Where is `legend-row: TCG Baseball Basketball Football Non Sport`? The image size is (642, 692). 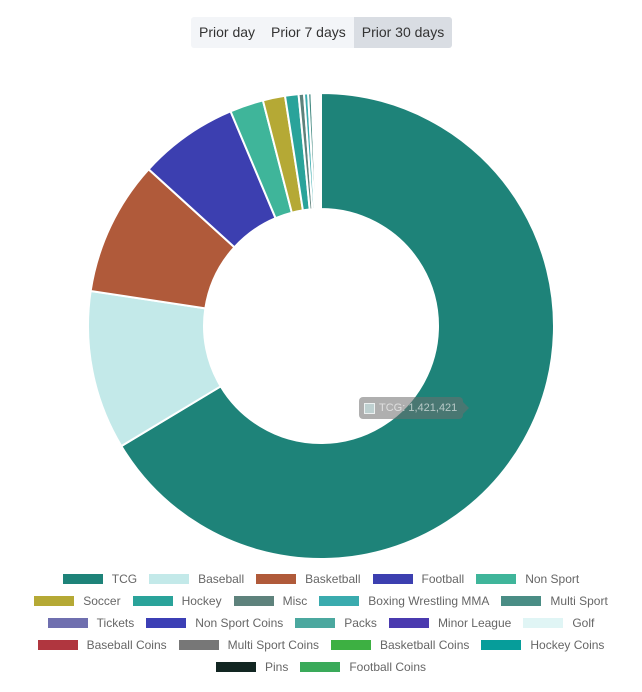
legend-row: TCG Baseball Basketball Football Non Sport is located at coordinates (321, 579).